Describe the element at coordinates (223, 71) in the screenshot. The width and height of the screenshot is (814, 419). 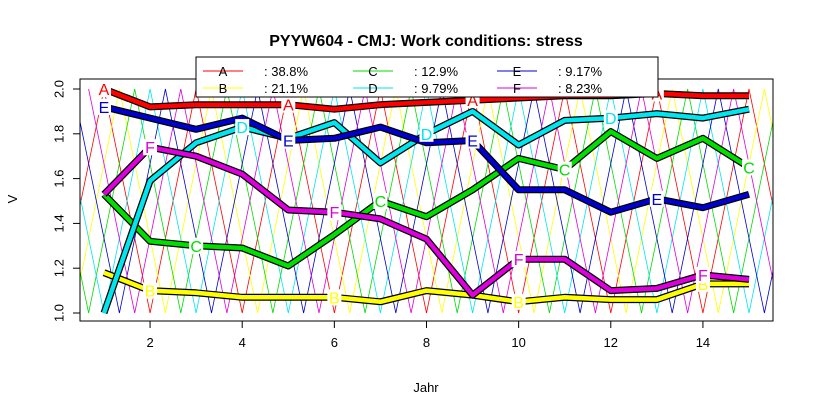
I see `legend-letter-a: A` at that location.